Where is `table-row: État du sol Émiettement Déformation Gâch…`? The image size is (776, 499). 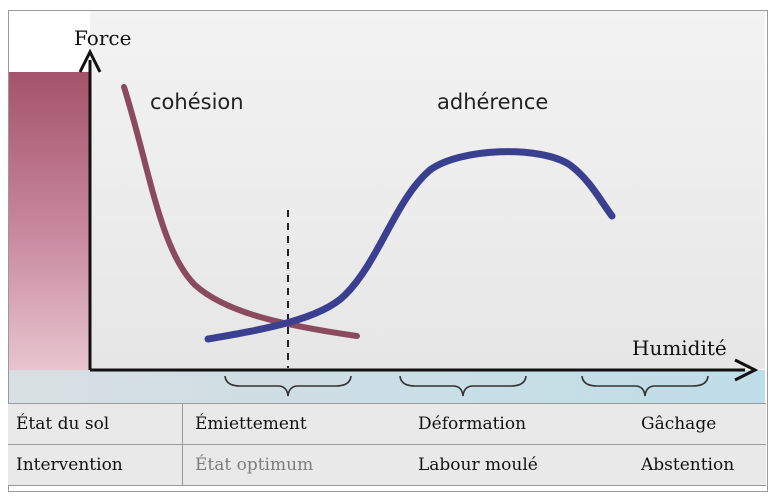 table-row: État du sol Émiettement Déformation Gâch… is located at coordinates (387, 424).